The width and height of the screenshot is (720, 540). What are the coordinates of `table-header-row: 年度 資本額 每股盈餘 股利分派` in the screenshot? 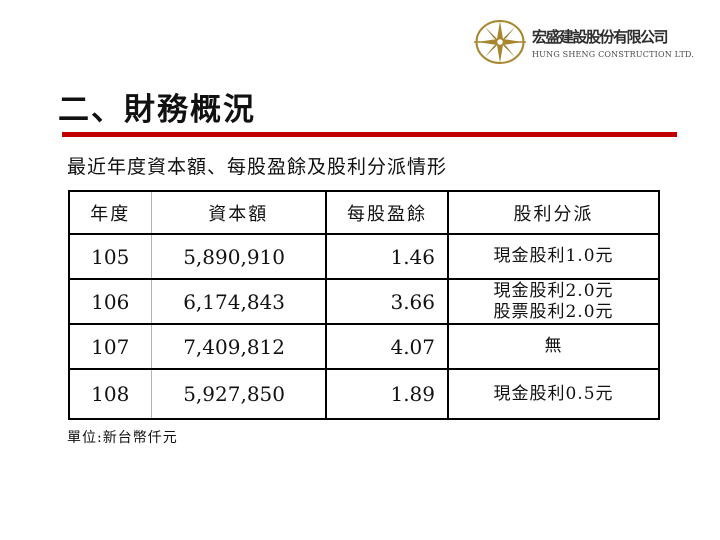 It's located at (364, 212).